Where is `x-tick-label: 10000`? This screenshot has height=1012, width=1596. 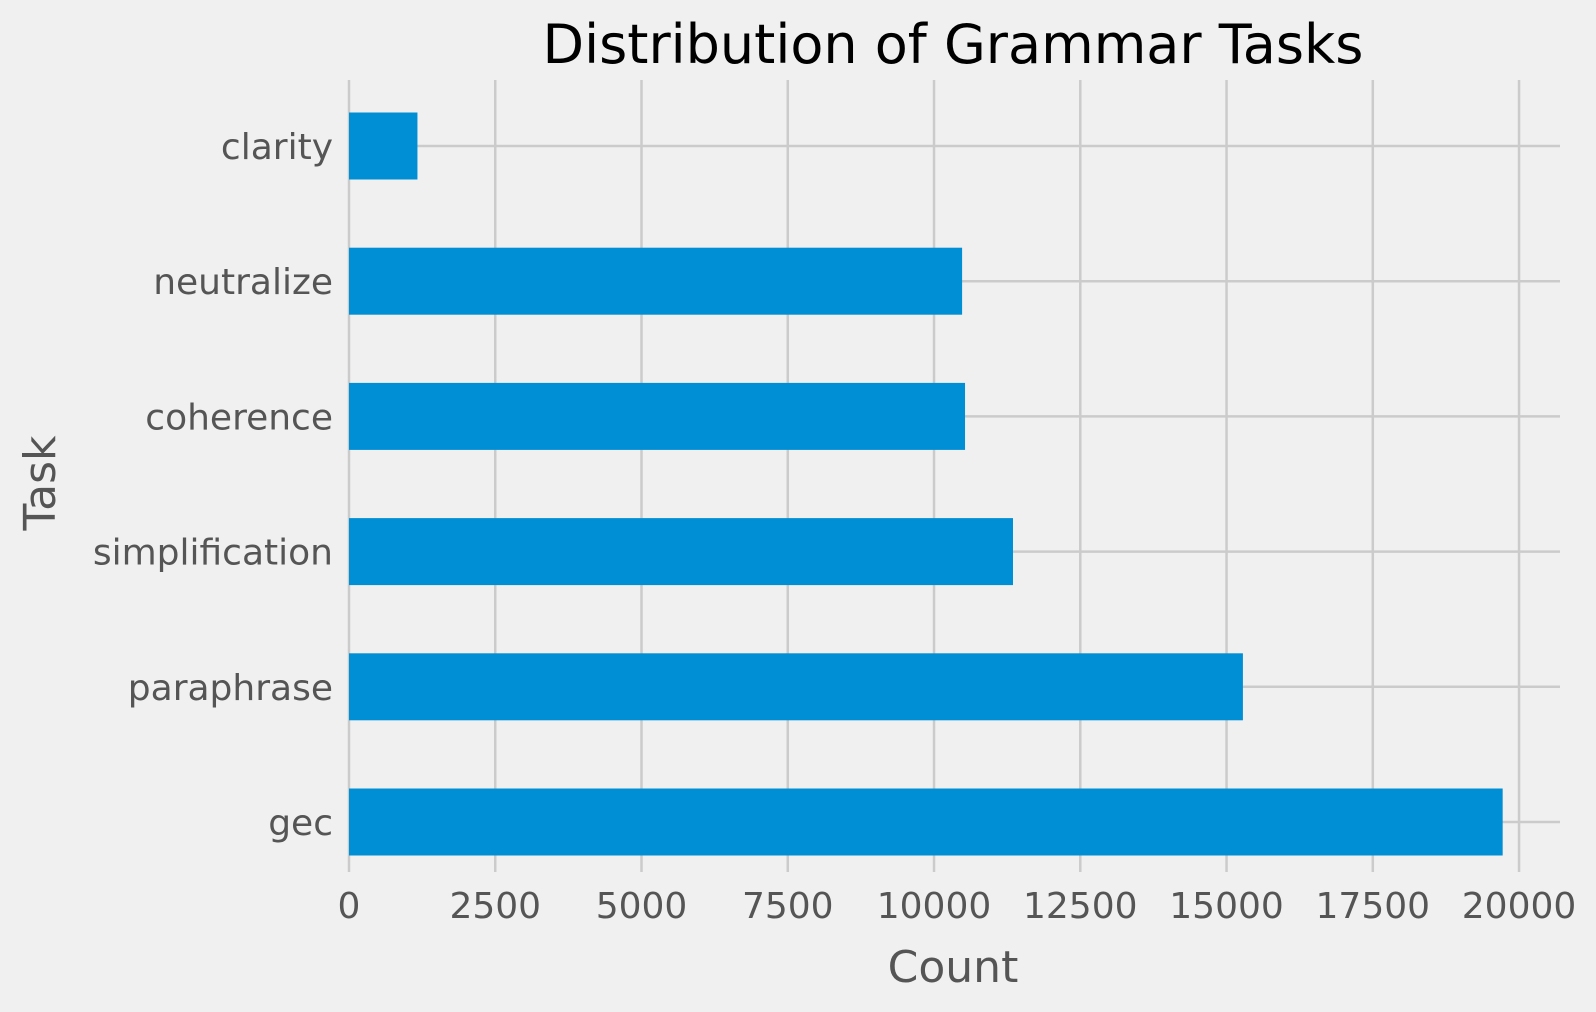 x-tick-label: 10000 is located at coordinates (934, 906).